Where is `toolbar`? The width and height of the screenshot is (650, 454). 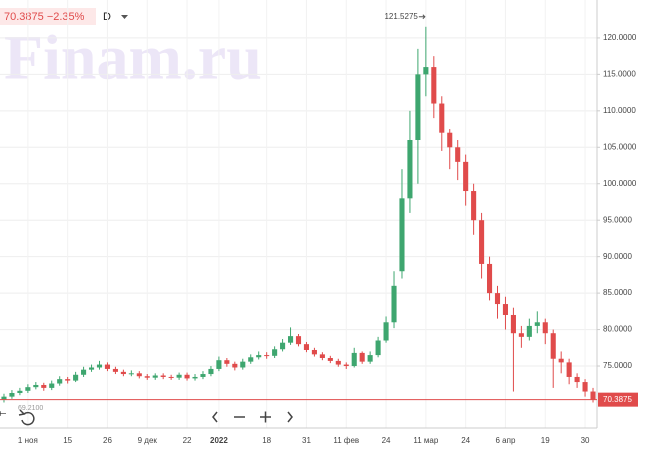
toolbar is located at coordinates (155, 417).